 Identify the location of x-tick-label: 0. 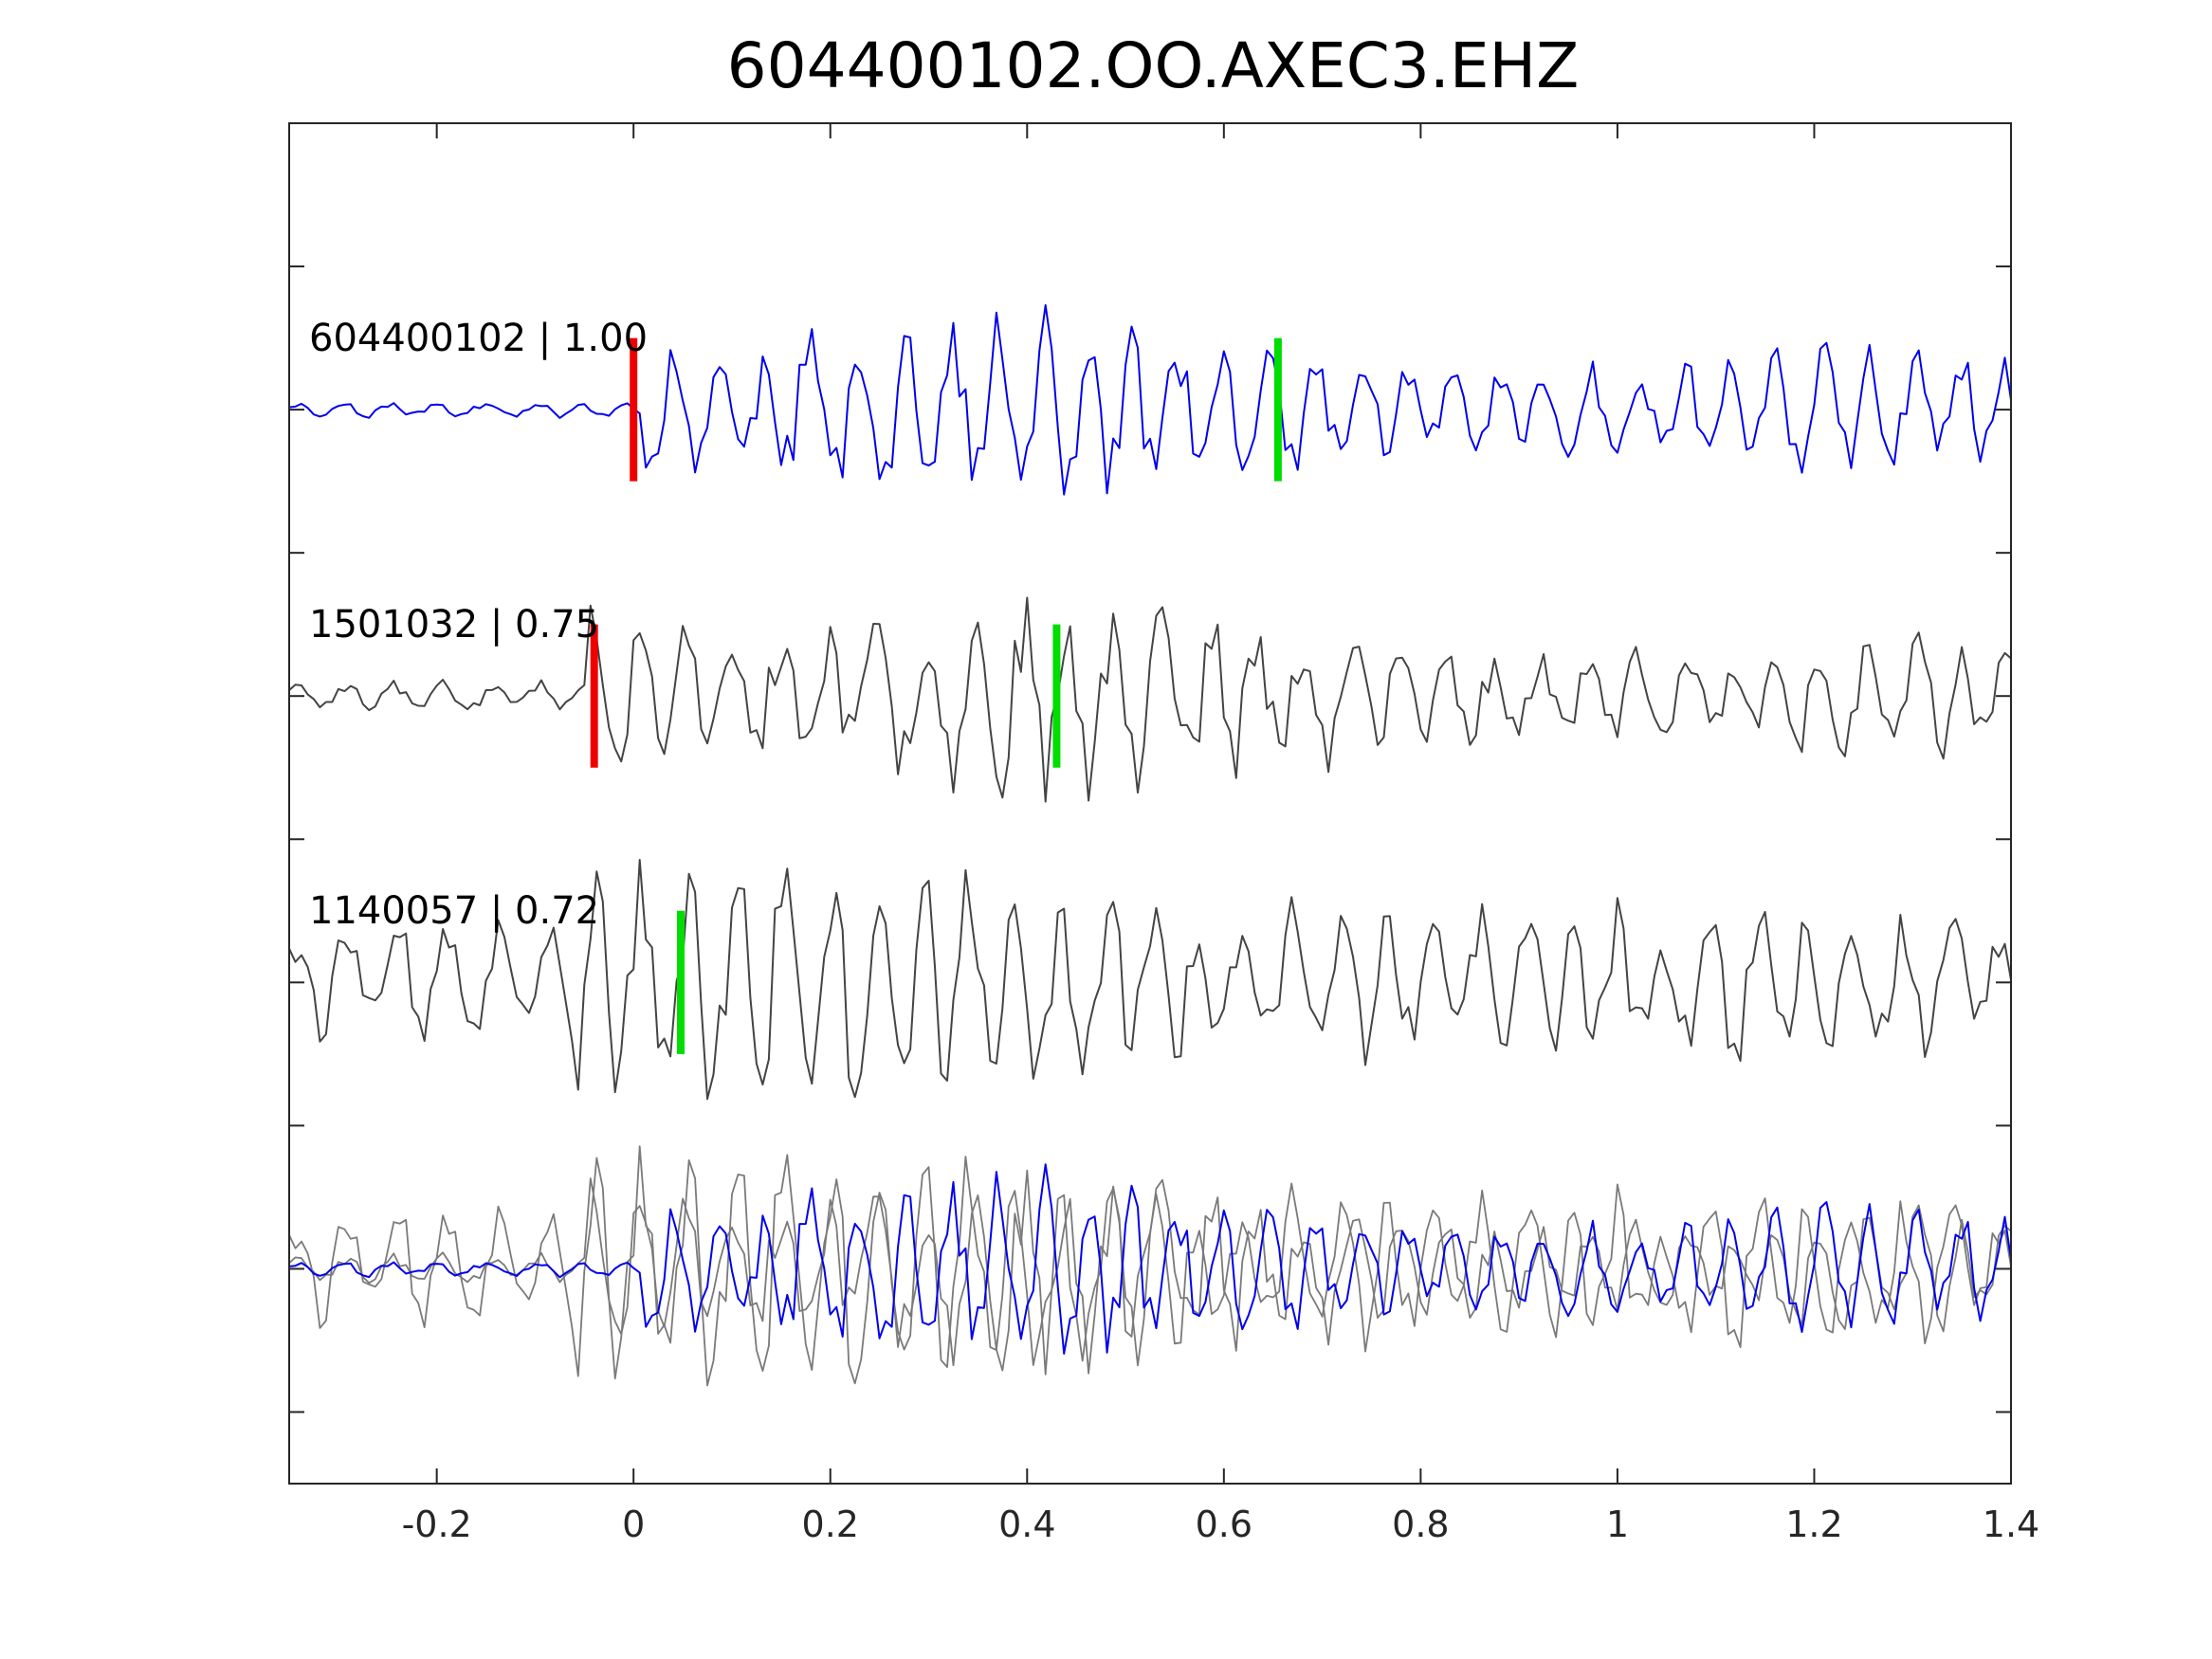
(633, 1524).